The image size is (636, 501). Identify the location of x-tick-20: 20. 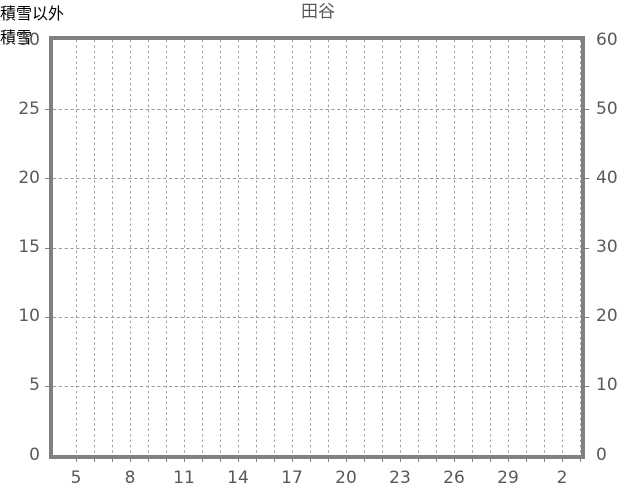
(346, 478).